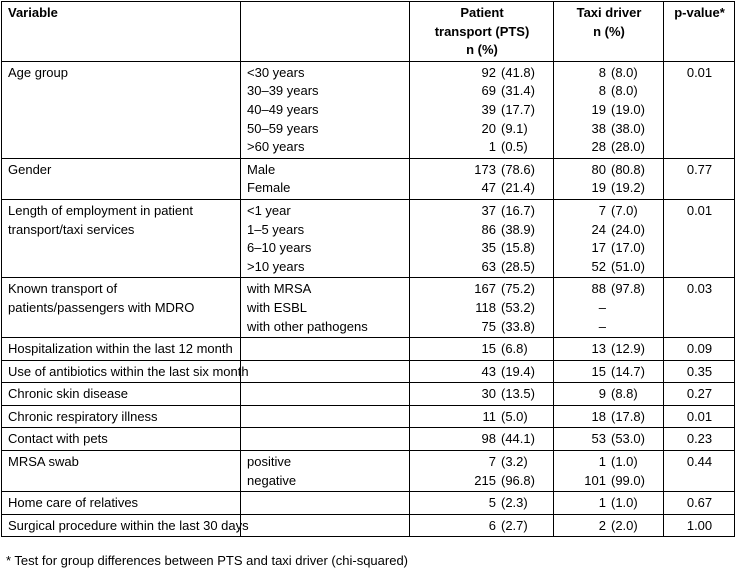 The width and height of the screenshot is (736, 575). I want to click on count-value: 118, so click(485, 307).